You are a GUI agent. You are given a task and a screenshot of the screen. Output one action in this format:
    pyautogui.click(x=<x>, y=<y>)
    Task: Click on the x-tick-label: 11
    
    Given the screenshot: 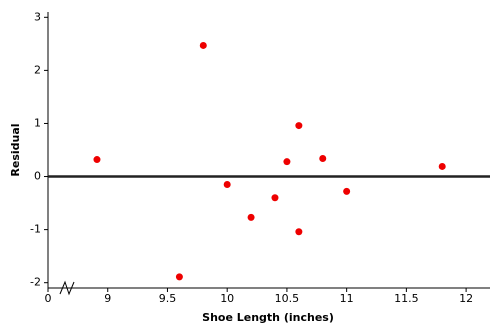 What is the action you would take?
    pyautogui.click(x=347, y=298)
    